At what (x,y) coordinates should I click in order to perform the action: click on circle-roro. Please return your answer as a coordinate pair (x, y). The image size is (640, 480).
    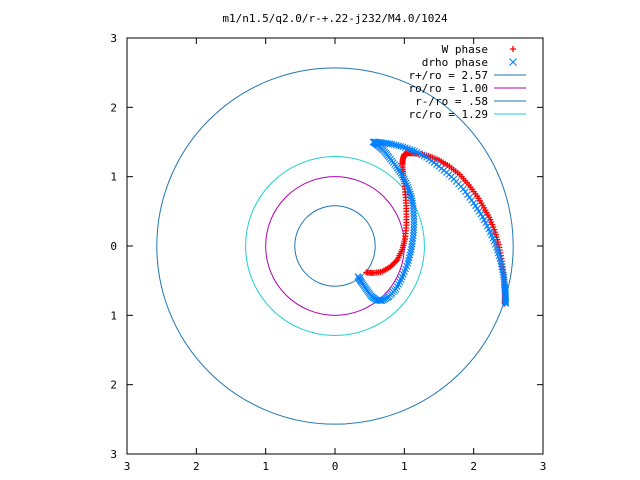
    Looking at the image, I should click on (335, 246).